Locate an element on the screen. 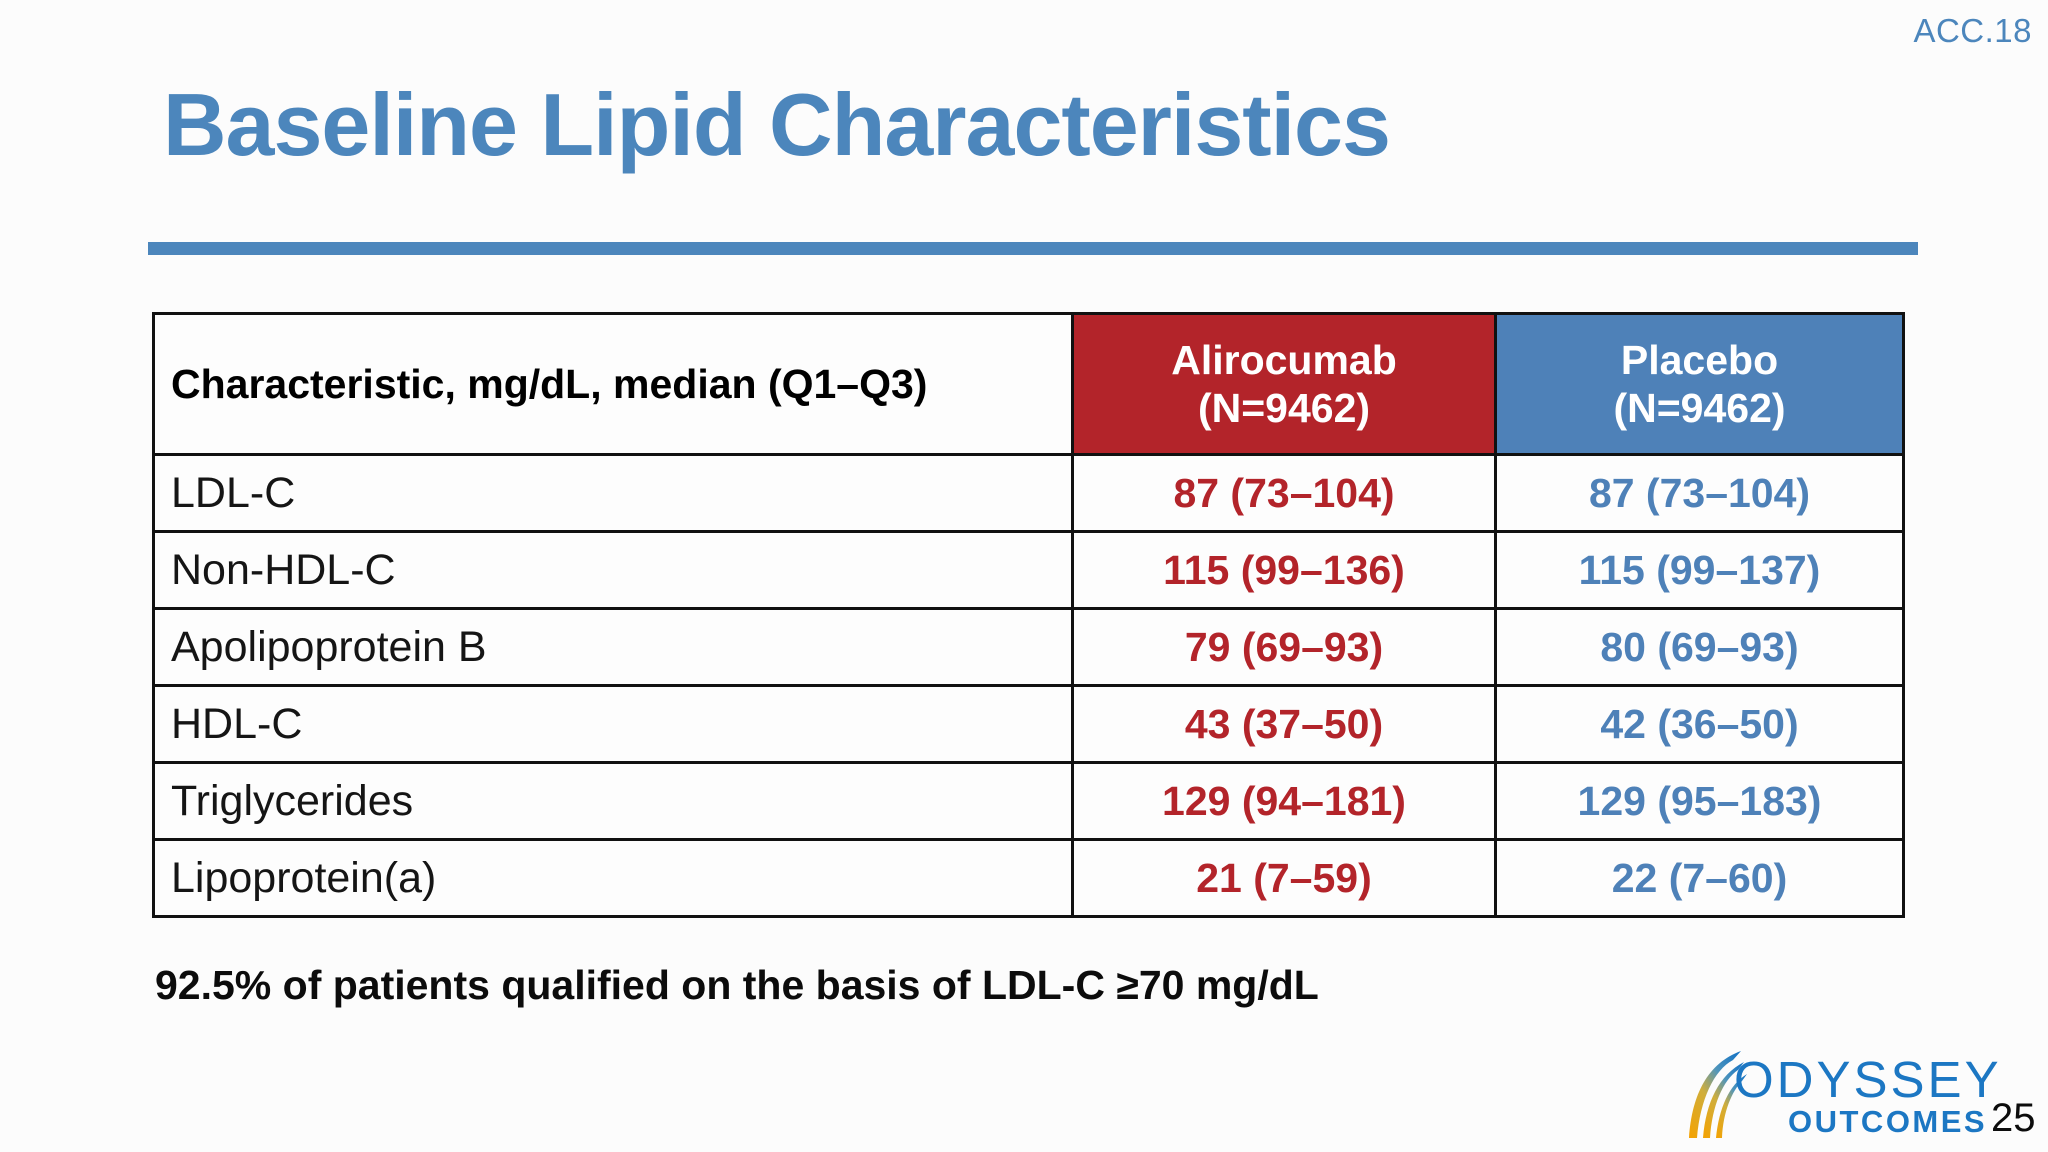 The width and height of the screenshot is (2048, 1152). logo-text-odyssey: ODYSSEY is located at coordinates (1868, 1079).